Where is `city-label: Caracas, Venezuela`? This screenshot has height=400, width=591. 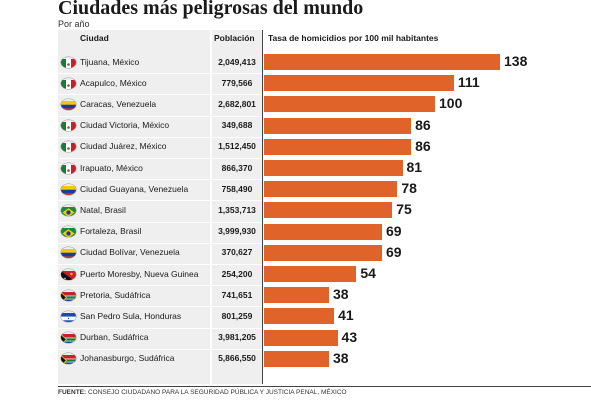
city-label: Caracas, Venezuela is located at coordinates (118, 104).